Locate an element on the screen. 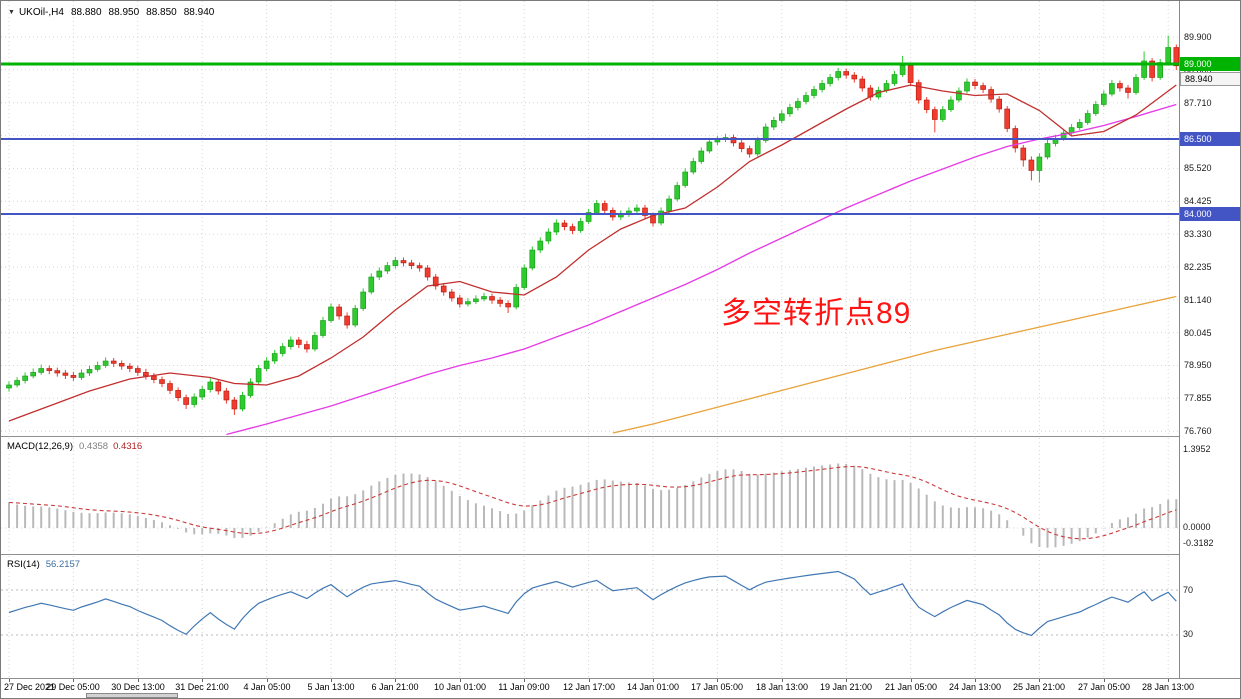 This screenshot has height=699, width=1241. macd-indicator-label: MACD(12,26,9) 0.4358 0.4316 is located at coordinates (74, 446).